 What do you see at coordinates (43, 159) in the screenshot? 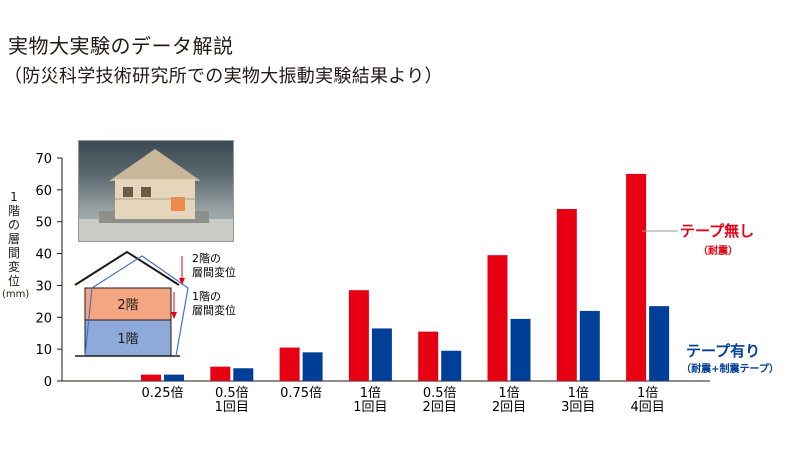
I see `y-tick-label: 70` at bounding box center [43, 159].